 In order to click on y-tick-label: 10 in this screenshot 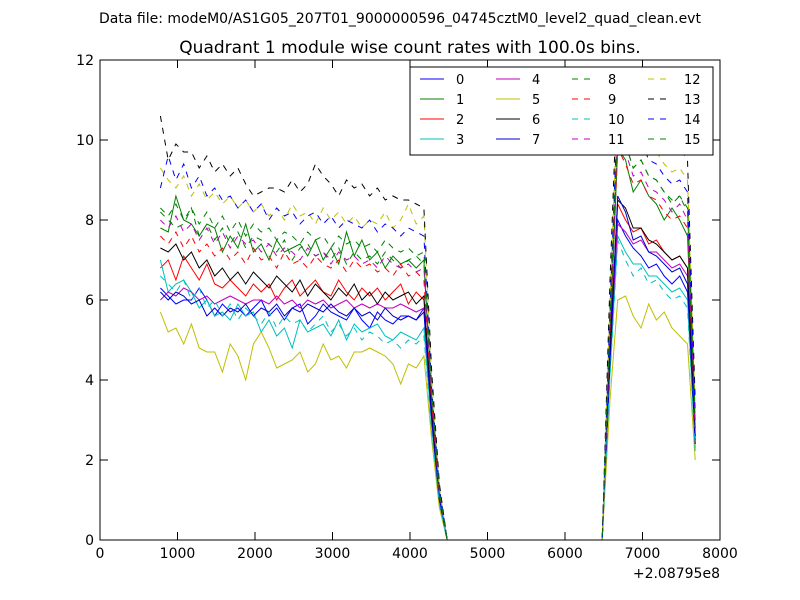, I will do `click(85, 141)`.